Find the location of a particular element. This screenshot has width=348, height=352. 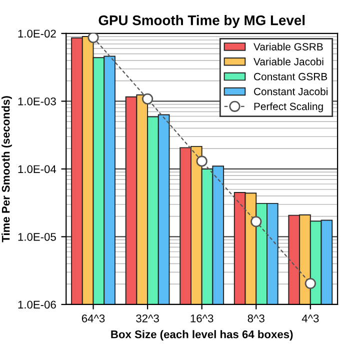

legend-label: Constant GSRB is located at coordinates (291, 76).